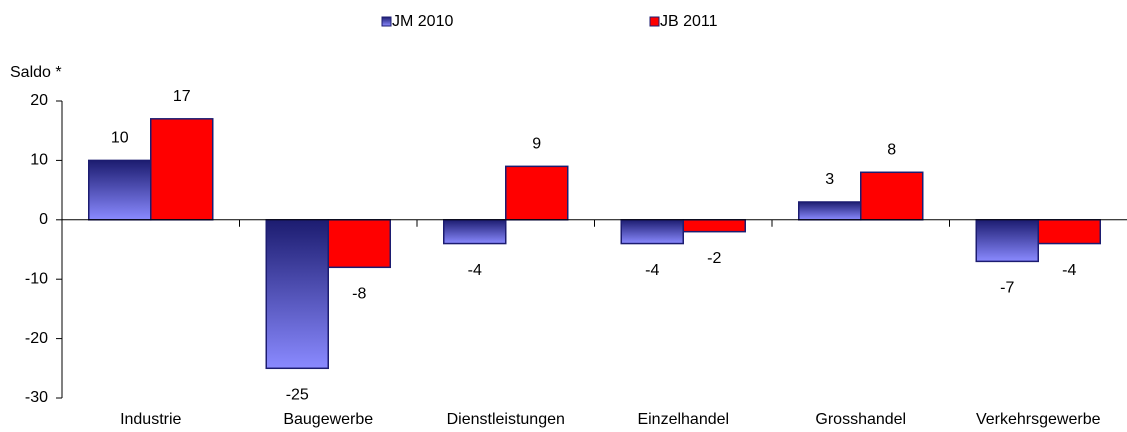 The width and height of the screenshot is (1127, 432). Describe the element at coordinates (39, 160) in the screenshot. I see `y-tick-label: 10` at that location.